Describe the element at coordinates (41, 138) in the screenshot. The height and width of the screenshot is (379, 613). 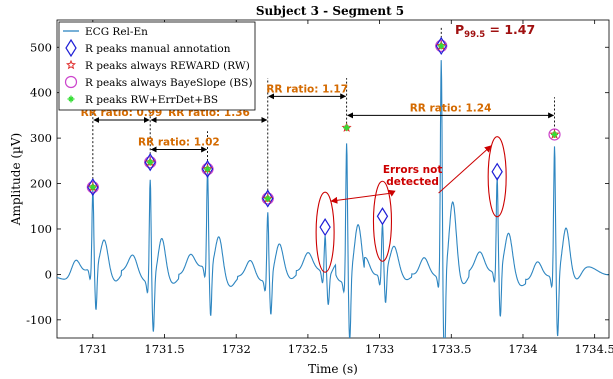
I see `y-tick-label: 300` at that location.